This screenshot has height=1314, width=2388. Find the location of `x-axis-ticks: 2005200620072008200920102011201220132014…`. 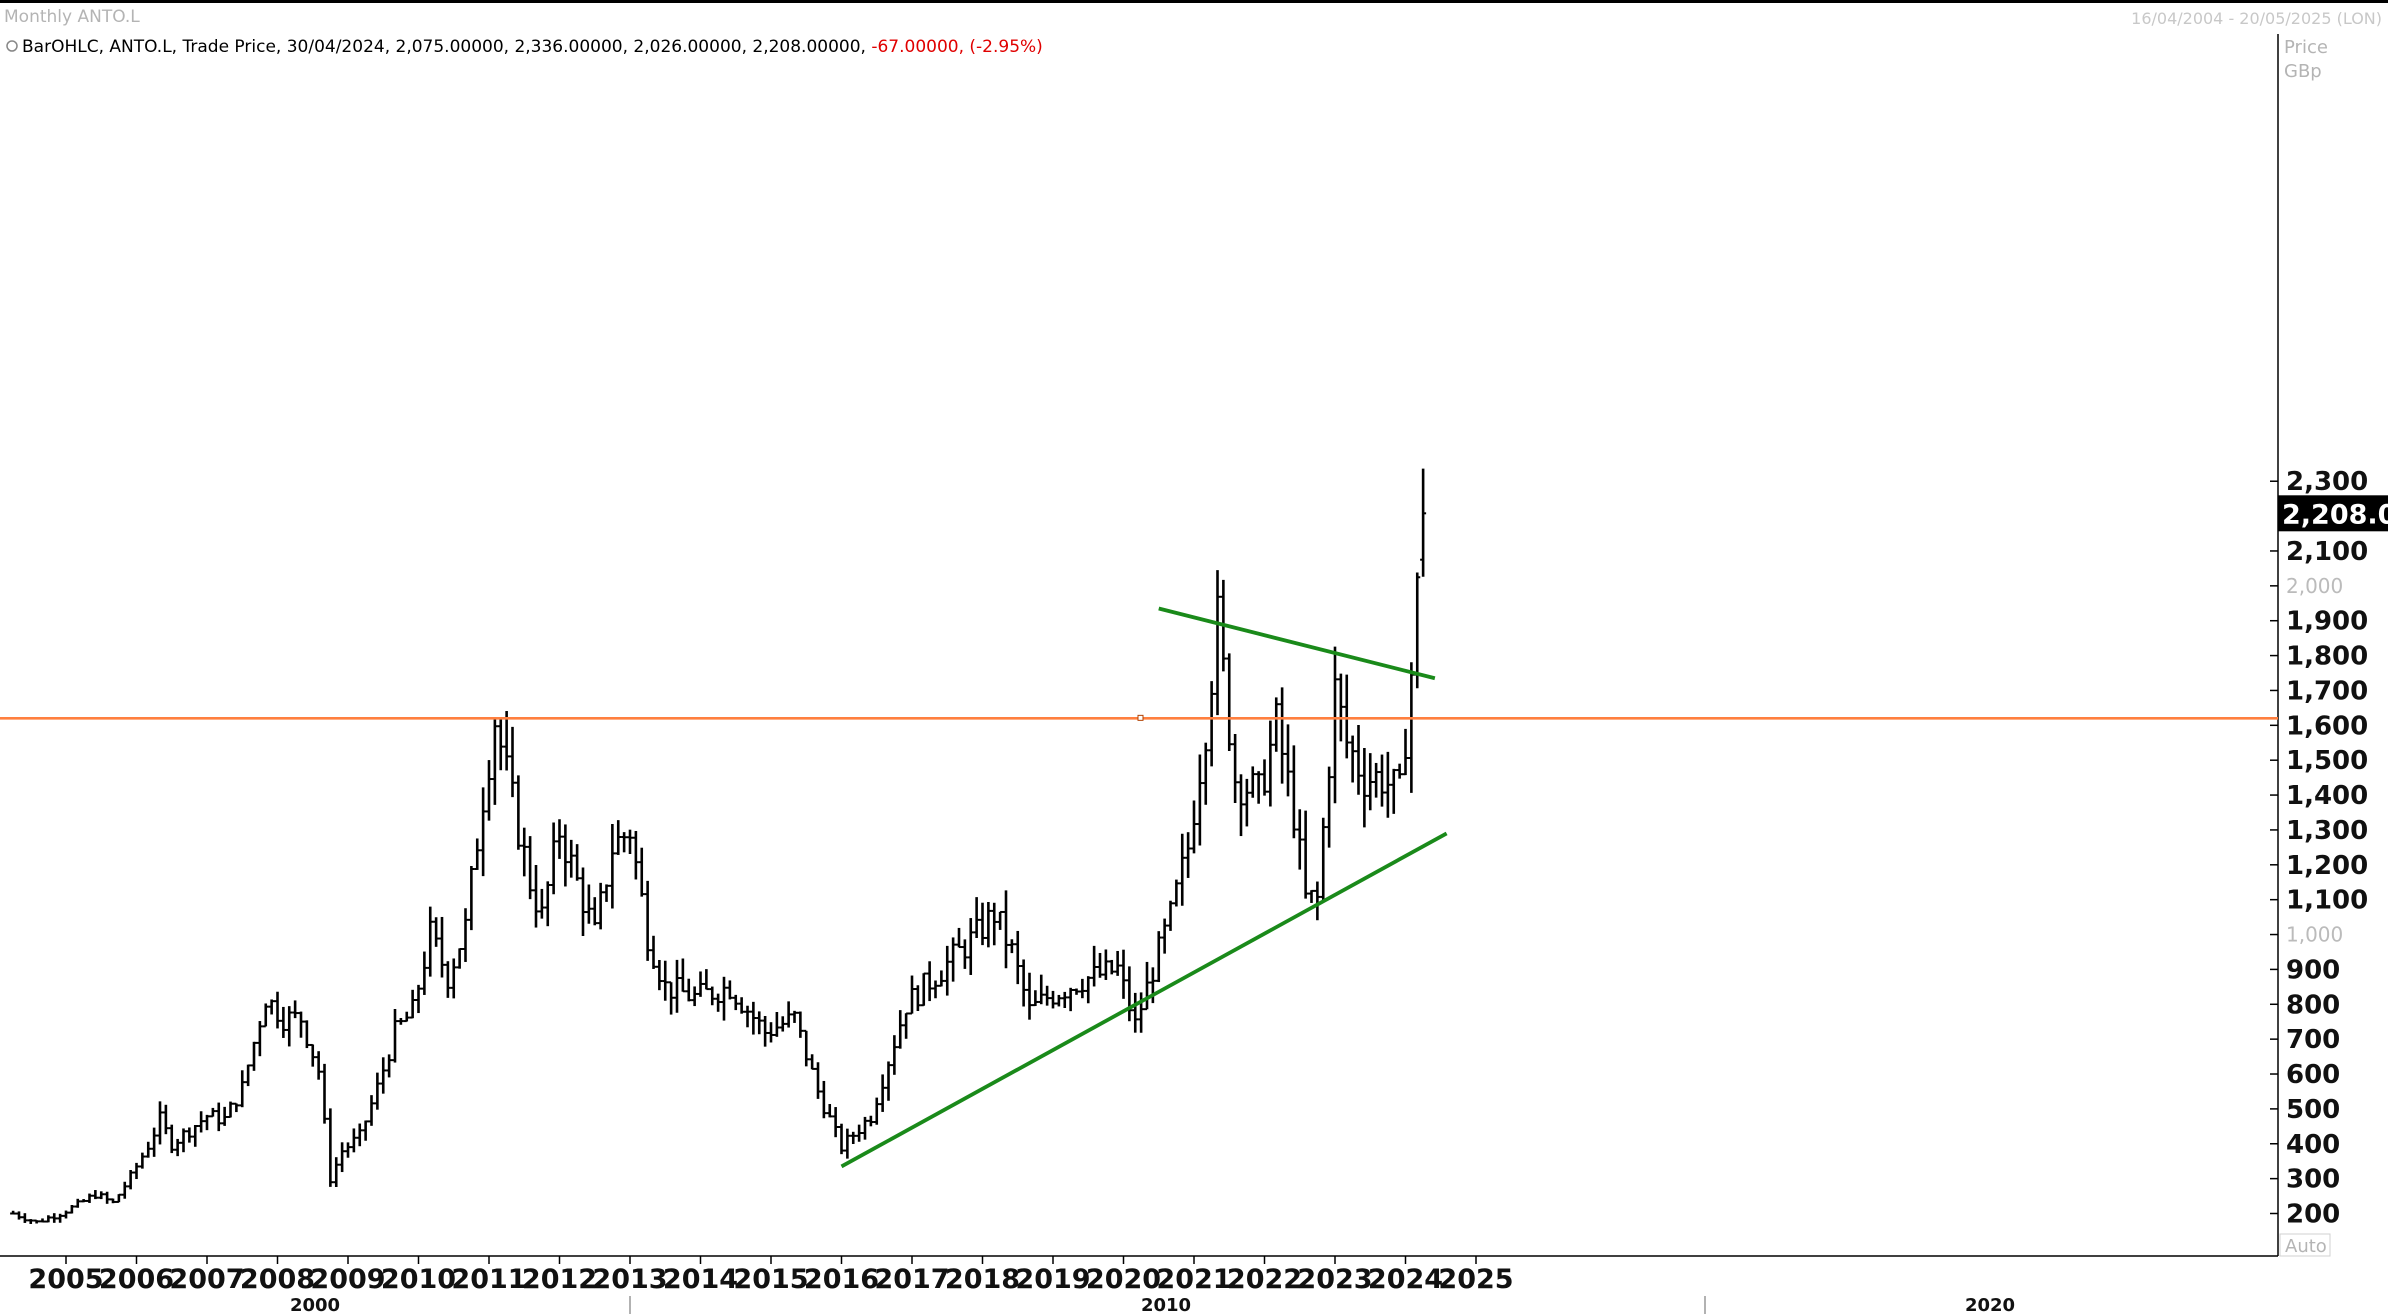

x-axis-ticks: 2005200620072008200920102011201220132014… is located at coordinates (1021, 1285).